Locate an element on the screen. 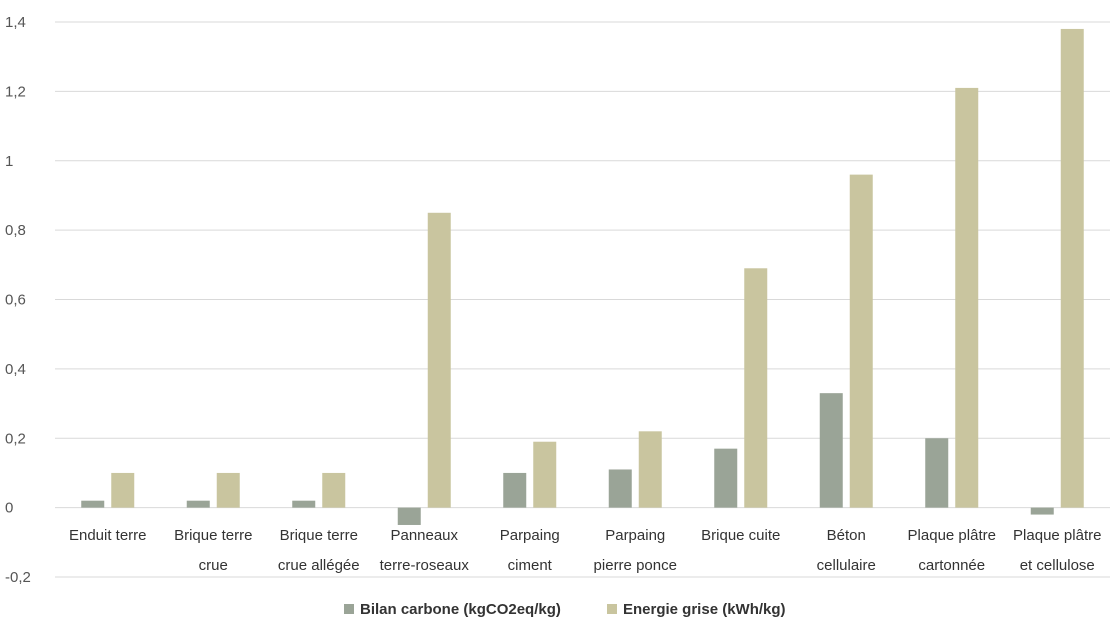 The image size is (1110, 631). x-tick-label: Brique cuite is located at coordinates (740, 535).